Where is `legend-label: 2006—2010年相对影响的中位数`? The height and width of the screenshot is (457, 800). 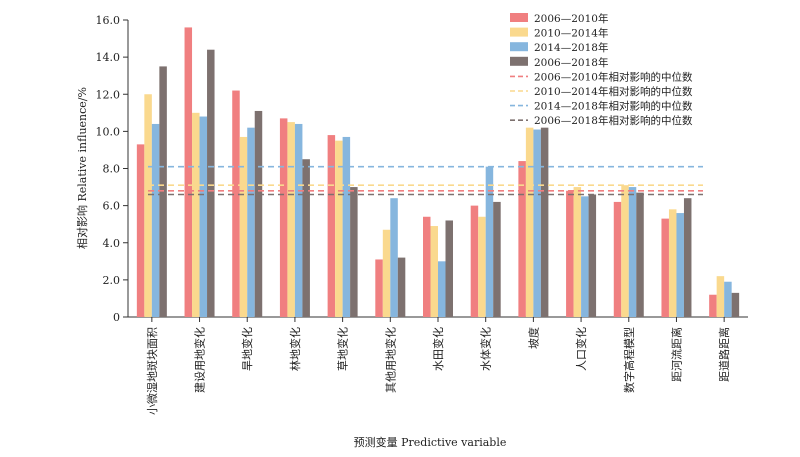
legend-label: 2006—2010年相对影响的中位数 is located at coordinates (613, 76).